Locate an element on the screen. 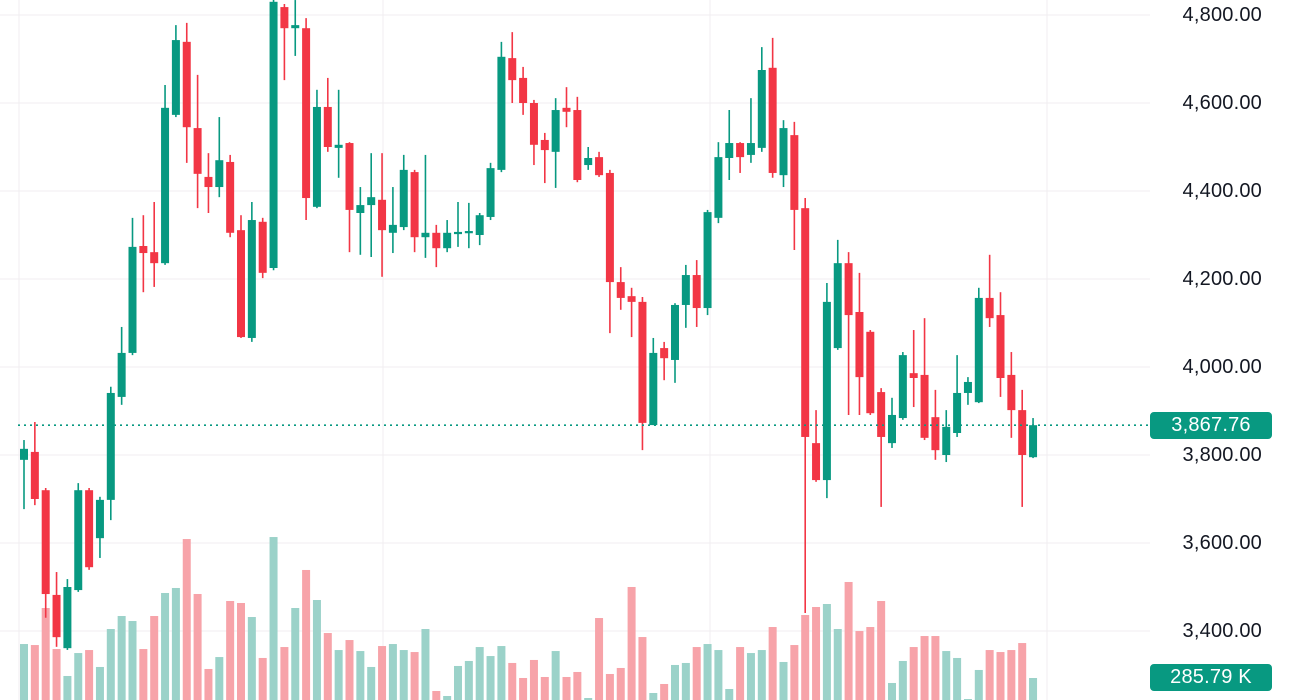 The image size is (1300, 700). price-axis-label: 3,600.00 is located at coordinates (1222, 543).